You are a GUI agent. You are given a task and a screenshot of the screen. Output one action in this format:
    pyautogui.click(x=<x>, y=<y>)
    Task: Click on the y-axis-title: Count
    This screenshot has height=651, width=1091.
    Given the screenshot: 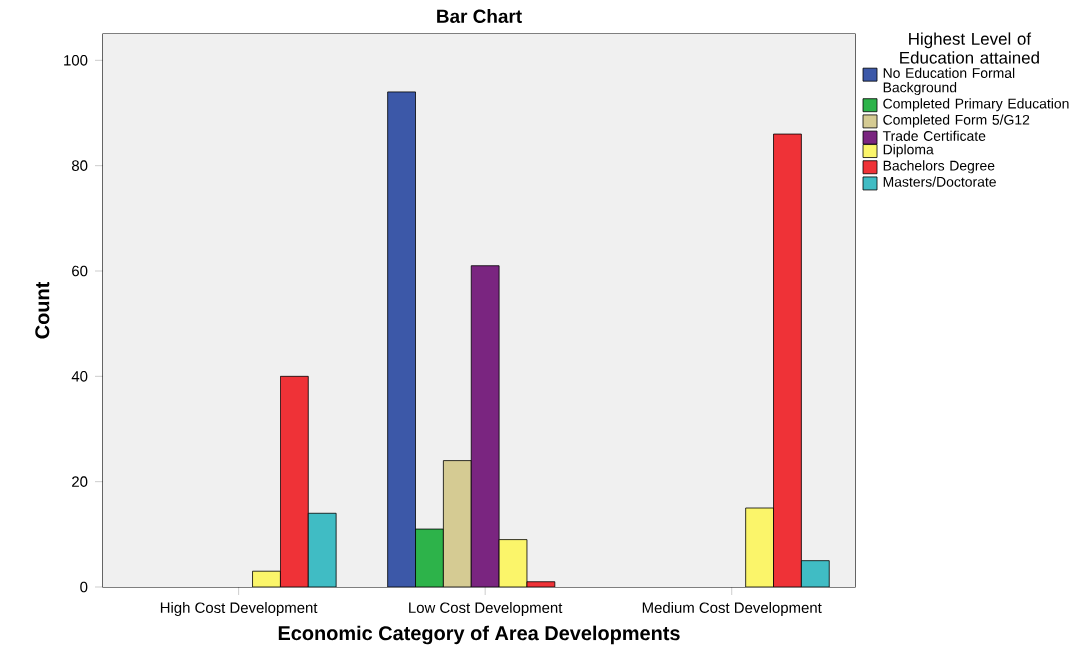 What is the action you would take?
    pyautogui.click(x=42, y=310)
    